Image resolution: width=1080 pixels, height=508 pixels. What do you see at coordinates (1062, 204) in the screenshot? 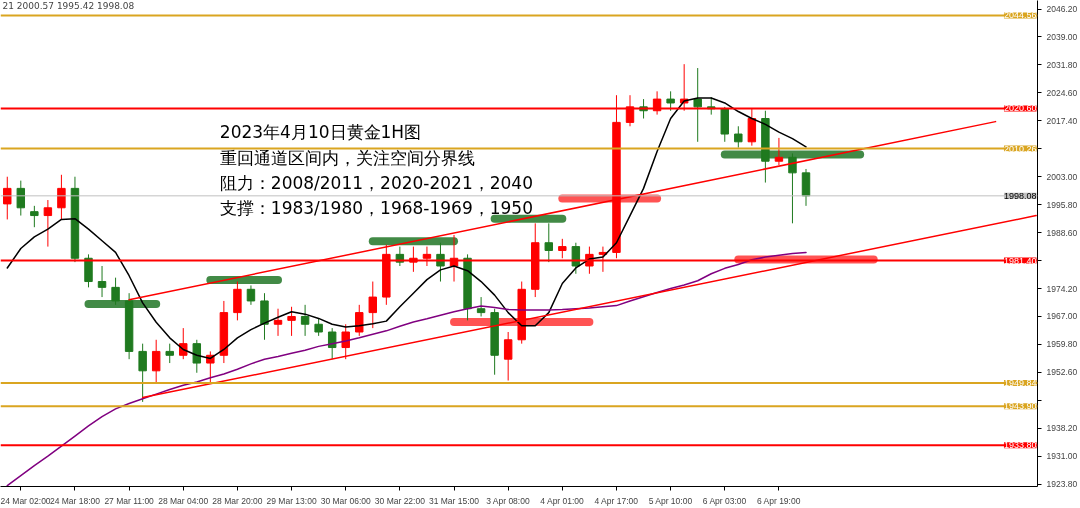
I see `y-tick-label: 1995.80` at bounding box center [1062, 204].